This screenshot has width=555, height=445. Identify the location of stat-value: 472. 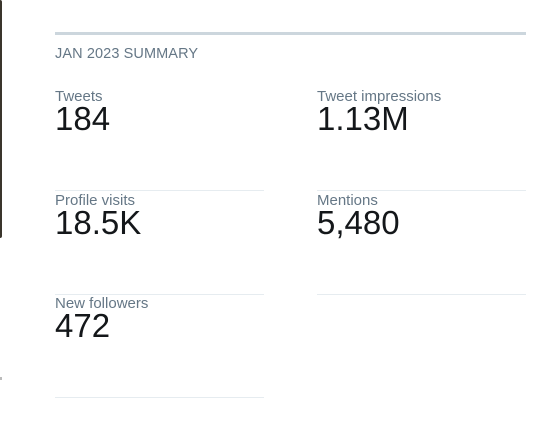
(83, 325).